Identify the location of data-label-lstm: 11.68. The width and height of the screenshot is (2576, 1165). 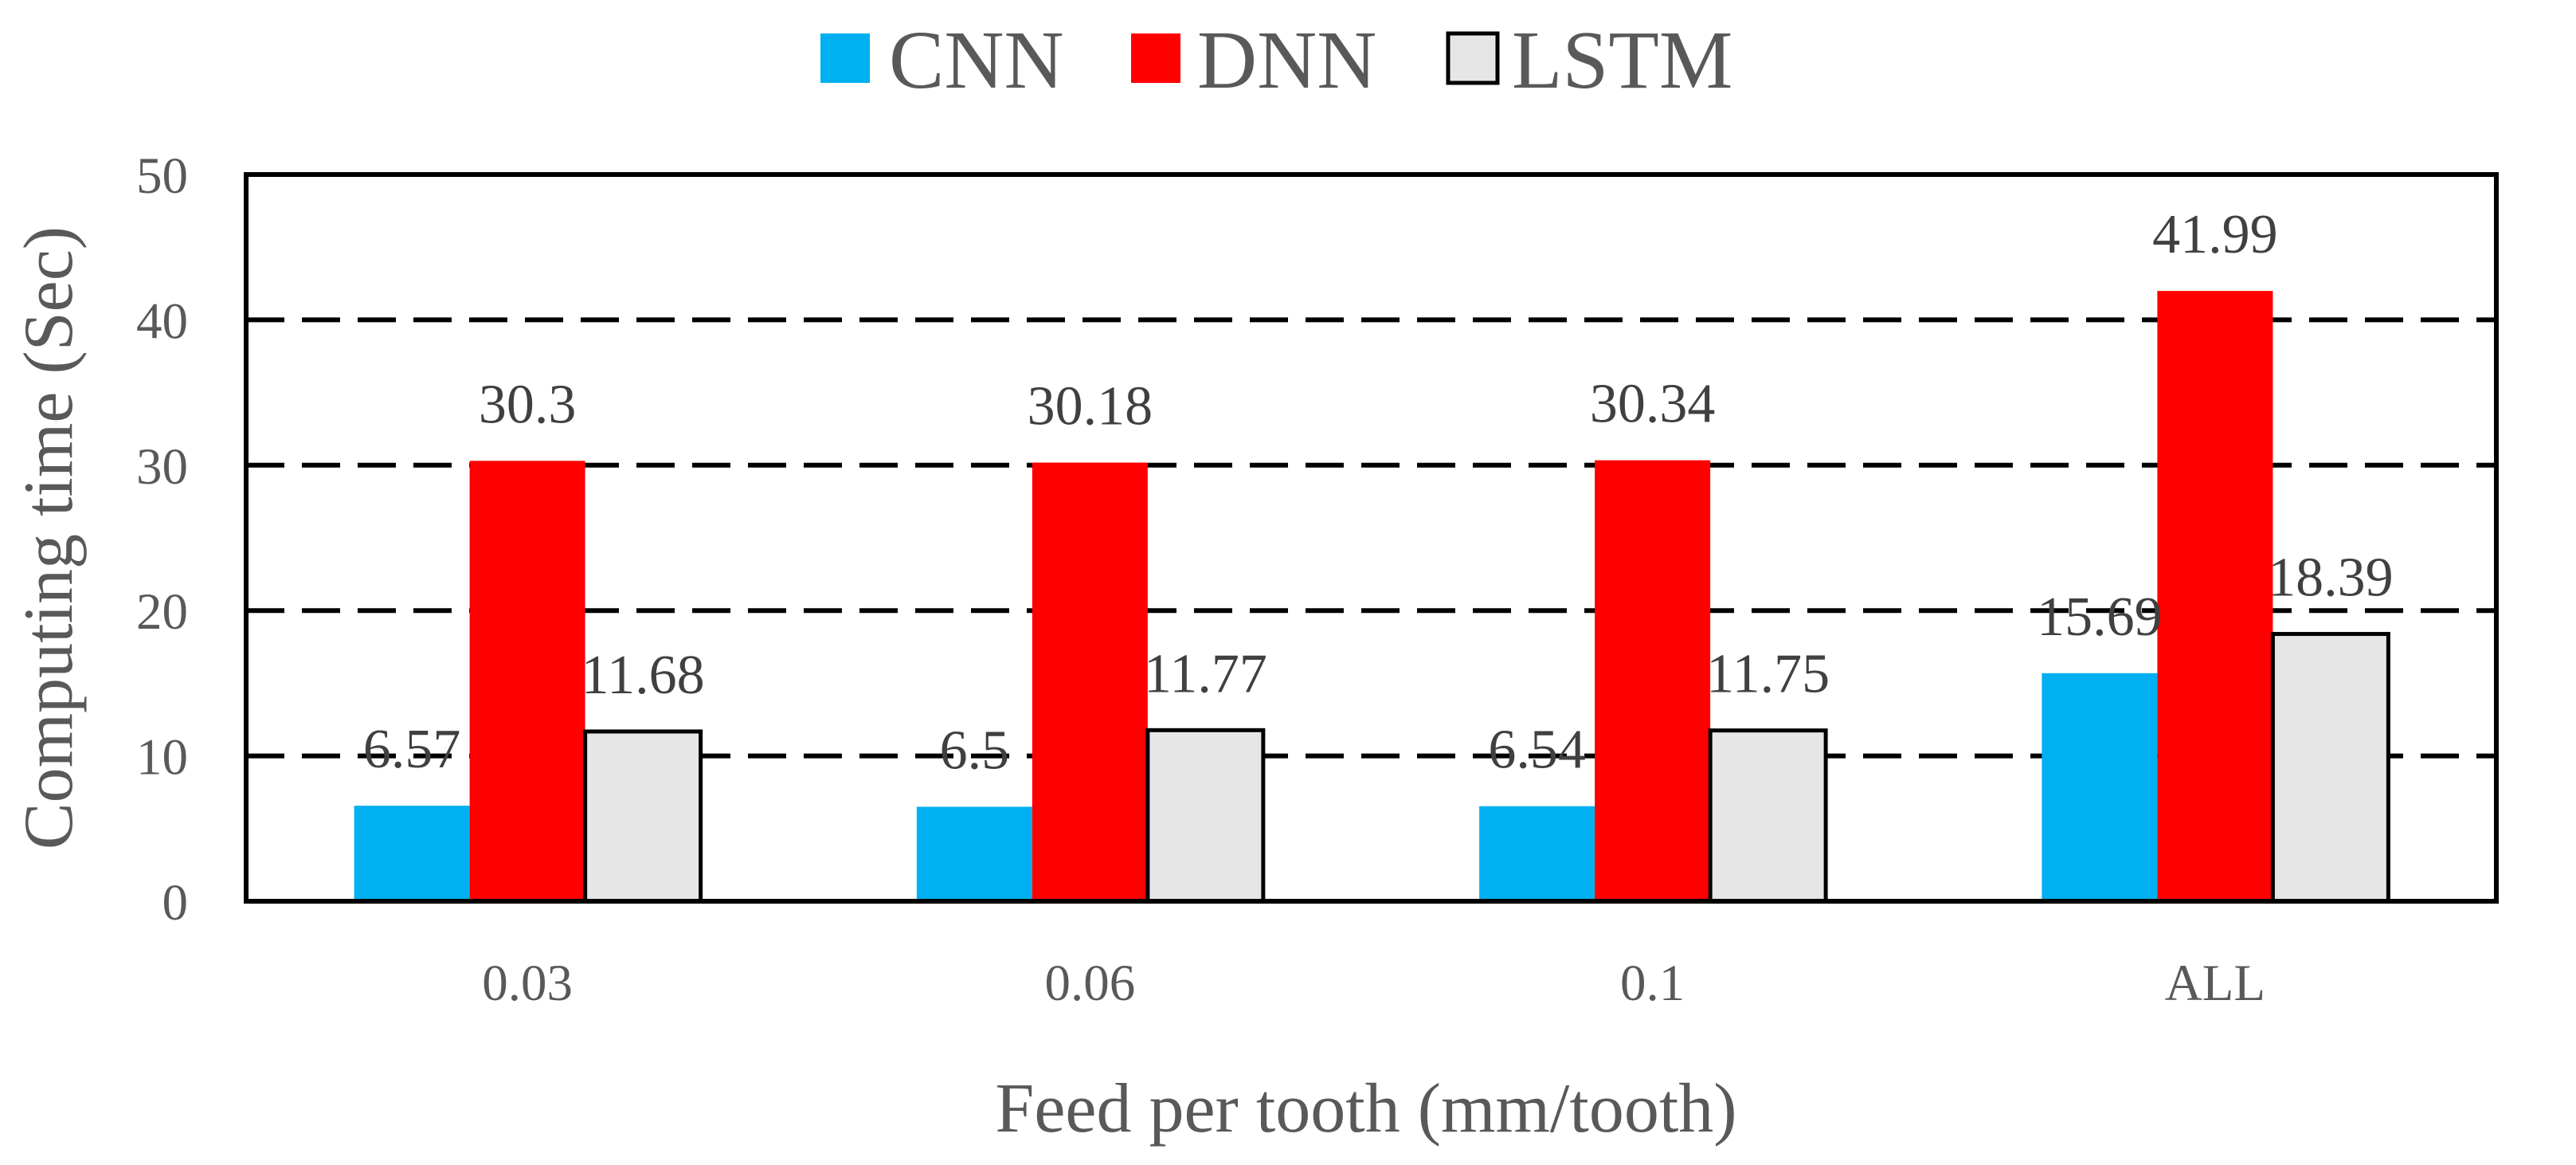
(643, 675).